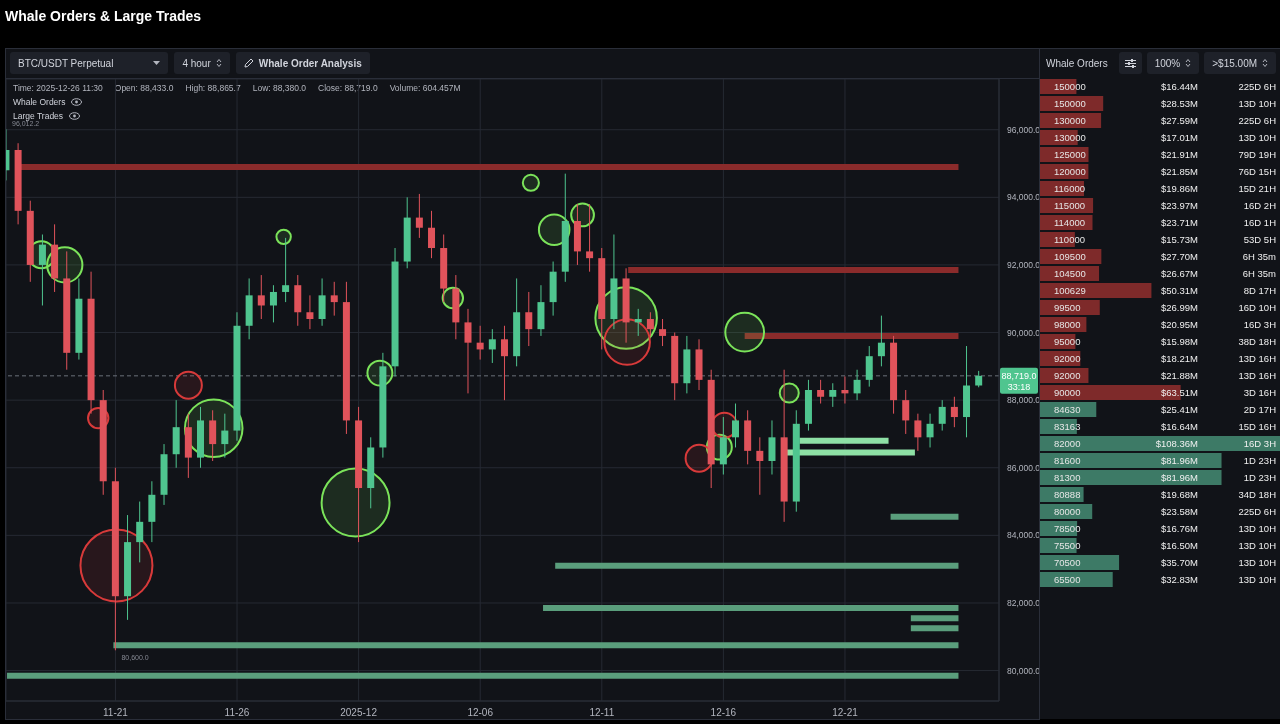 The height and width of the screenshot is (724, 1280). What do you see at coordinates (1180, 256) in the screenshot?
I see `data-label: $27.70M` at bounding box center [1180, 256].